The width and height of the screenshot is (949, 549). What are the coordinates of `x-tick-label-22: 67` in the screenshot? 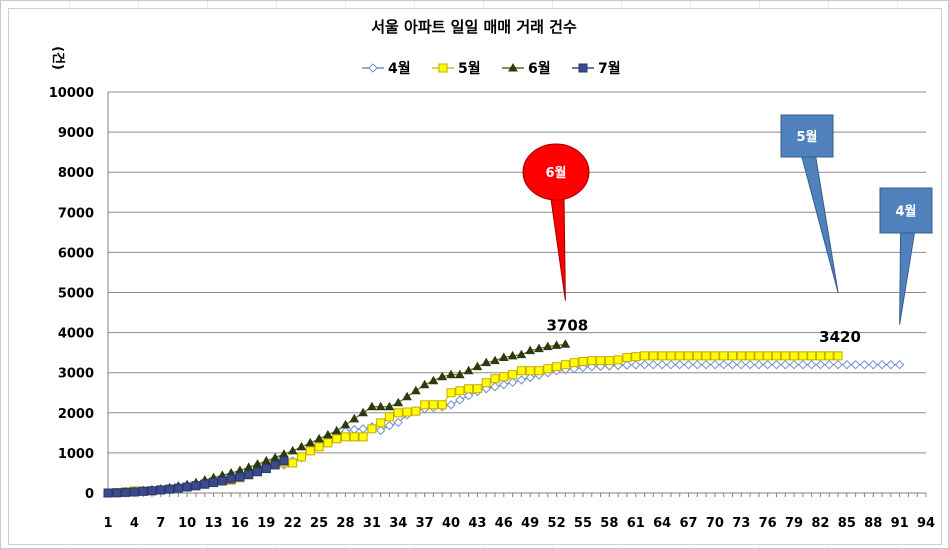 It's located at (688, 523).